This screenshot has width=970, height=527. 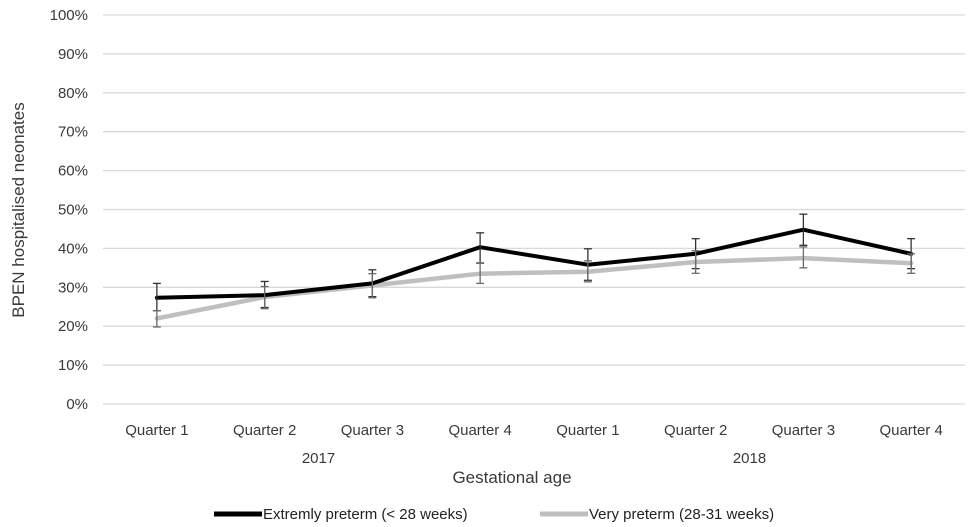 I want to click on y-tick-label: 90%, so click(x=73, y=54).